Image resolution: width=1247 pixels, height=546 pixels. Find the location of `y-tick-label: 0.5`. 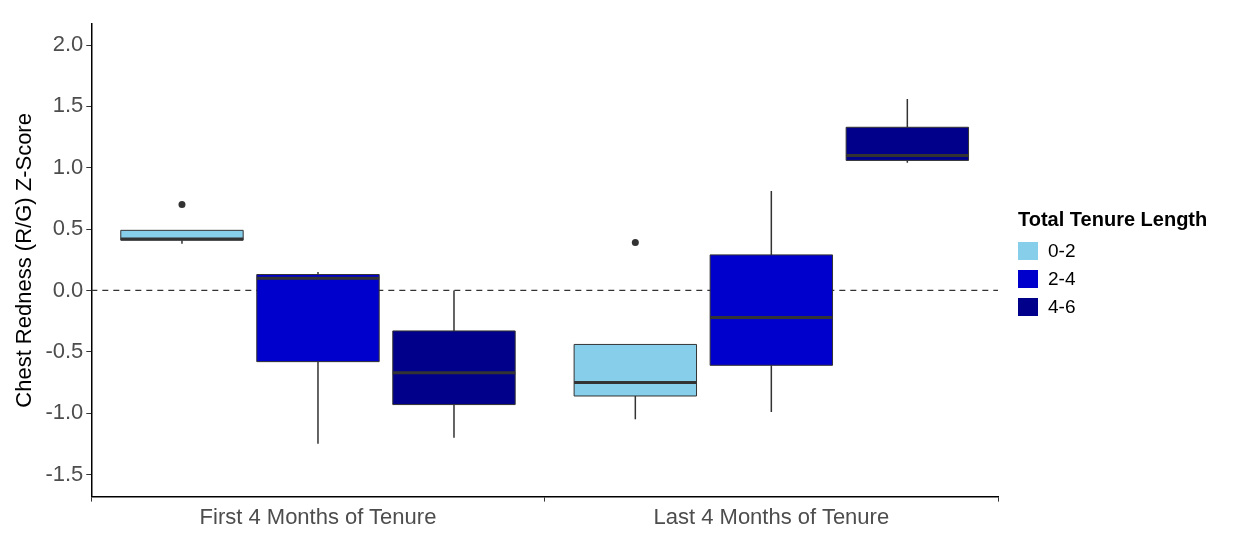

y-tick-label: 0.5 is located at coordinates (68, 228).